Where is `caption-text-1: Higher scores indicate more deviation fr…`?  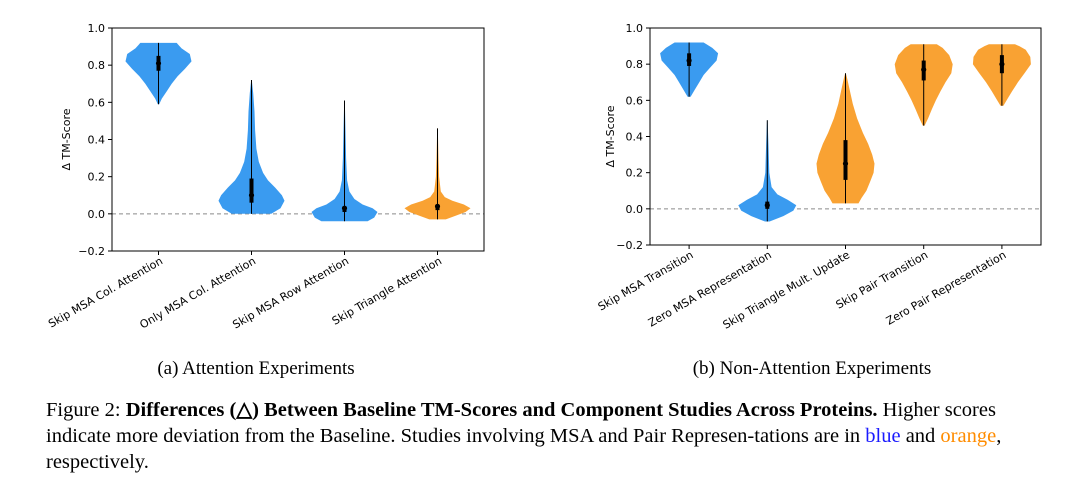
caption-text-1: Higher scores indicate more deviation fr… is located at coordinates (521, 423).